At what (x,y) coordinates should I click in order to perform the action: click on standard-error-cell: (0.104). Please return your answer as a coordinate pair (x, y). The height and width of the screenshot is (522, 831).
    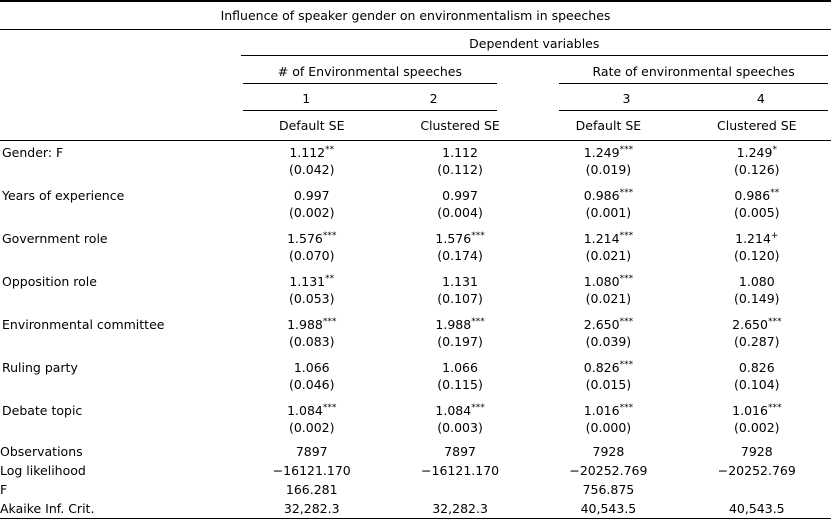
    Looking at the image, I should click on (757, 384).